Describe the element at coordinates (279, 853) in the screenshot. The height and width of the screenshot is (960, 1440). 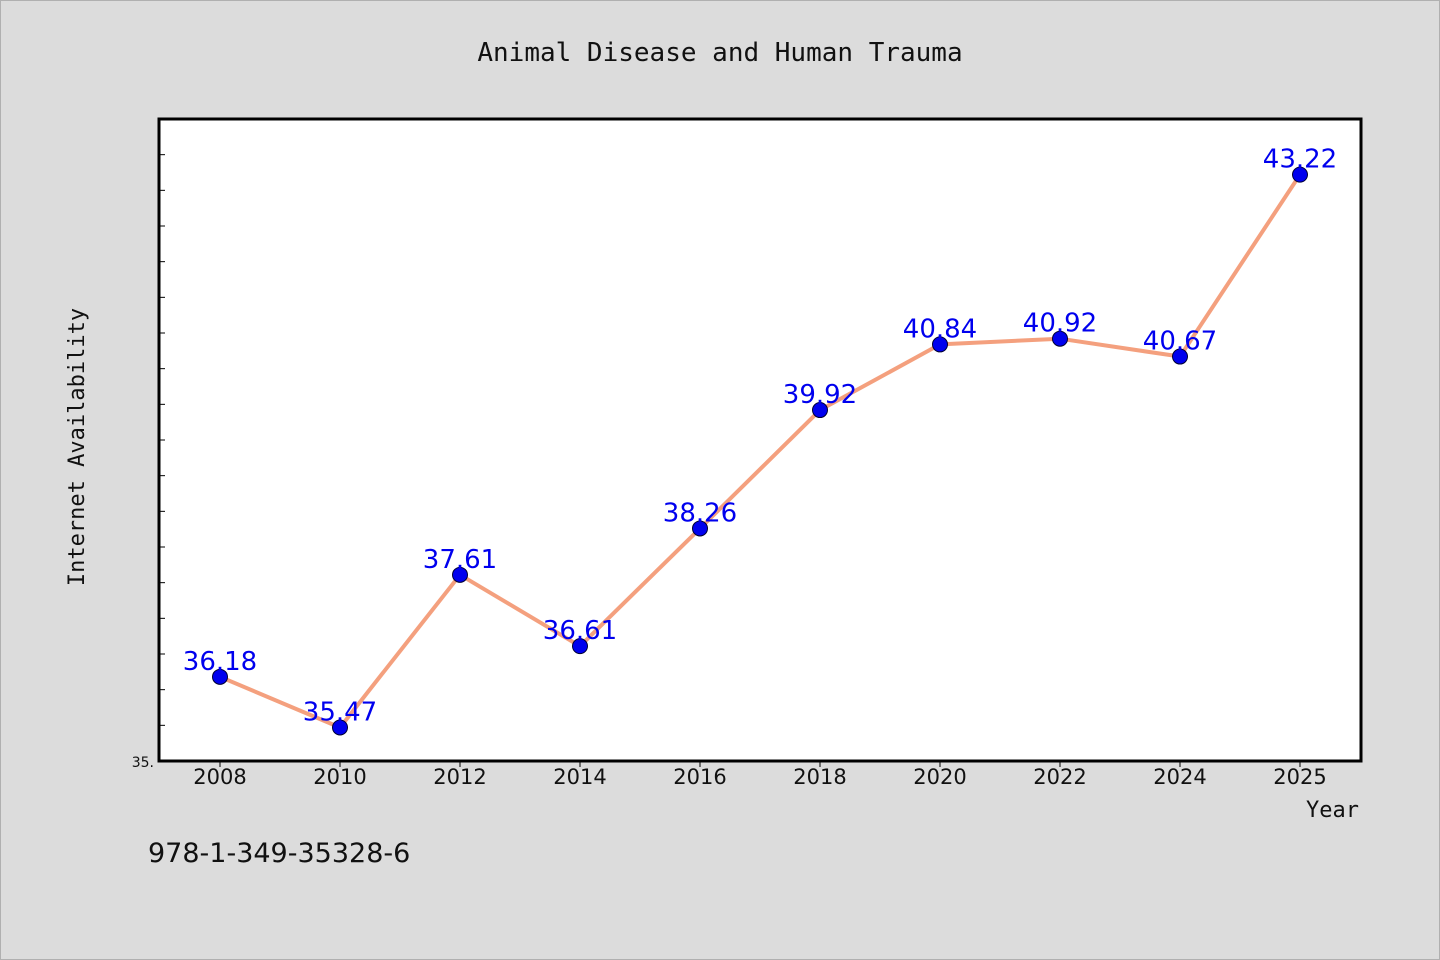
I see `footer-code: 978-1-349-35328-6` at that location.